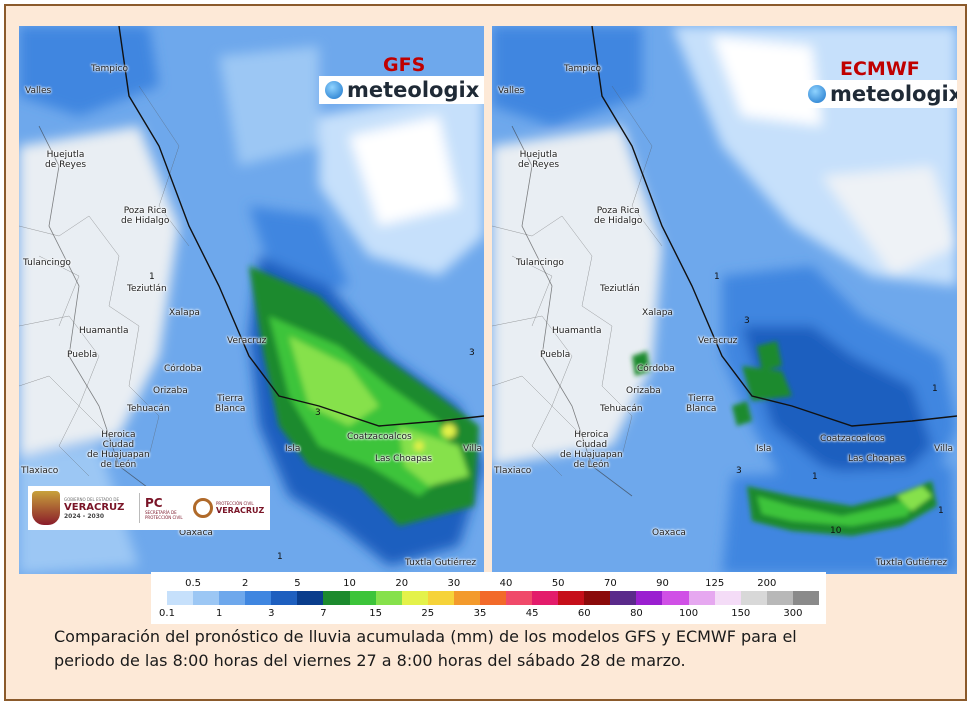 This screenshot has width=973, height=707. I want to click on legend-bottom-label: 150, so click(741, 613).